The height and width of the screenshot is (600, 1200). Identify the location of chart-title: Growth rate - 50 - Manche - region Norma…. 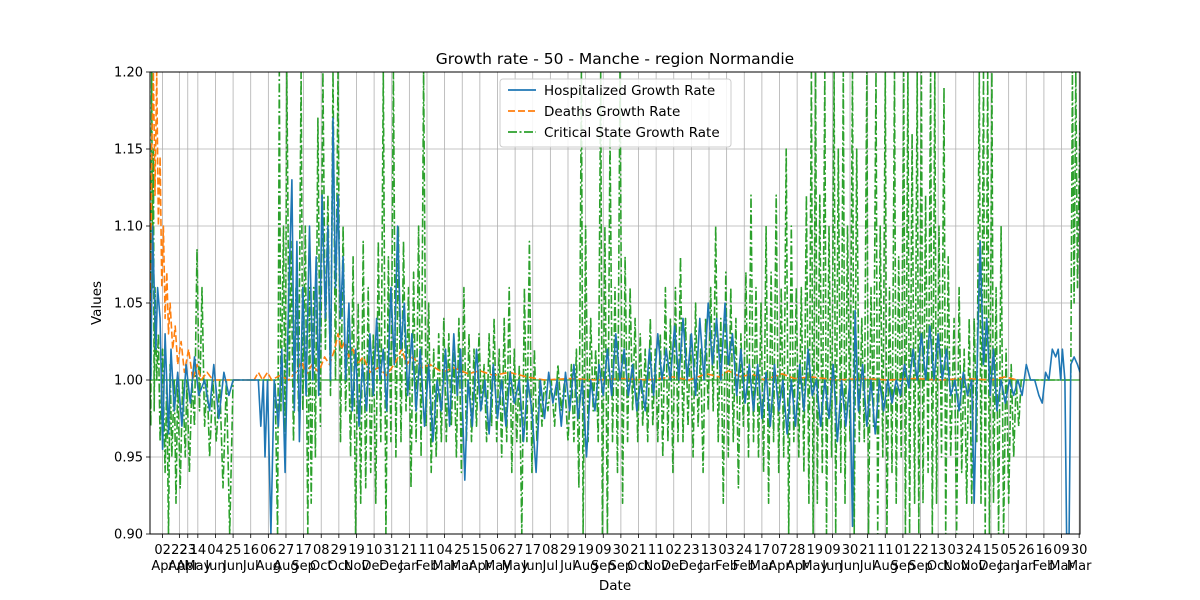
(615, 59).